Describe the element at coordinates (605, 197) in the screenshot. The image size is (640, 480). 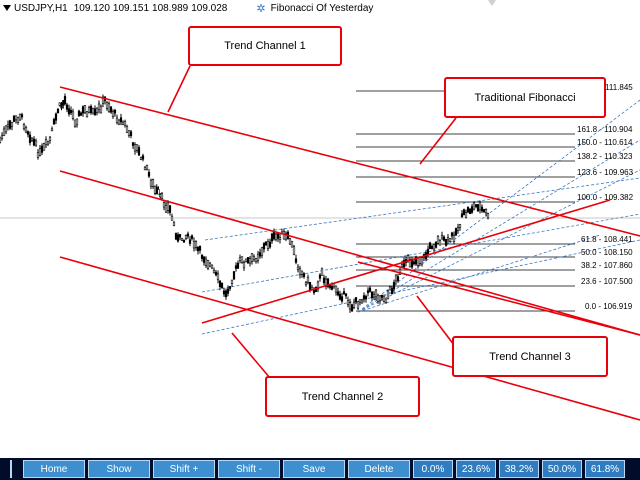
I see `fib-label: 100.0 - 109.382` at that location.